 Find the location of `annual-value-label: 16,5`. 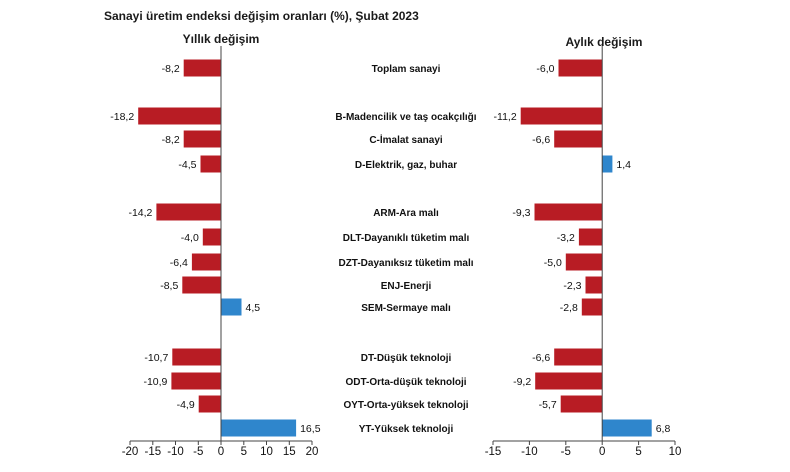

annual-value-label: 16,5 is located at coordinates (310, 429).